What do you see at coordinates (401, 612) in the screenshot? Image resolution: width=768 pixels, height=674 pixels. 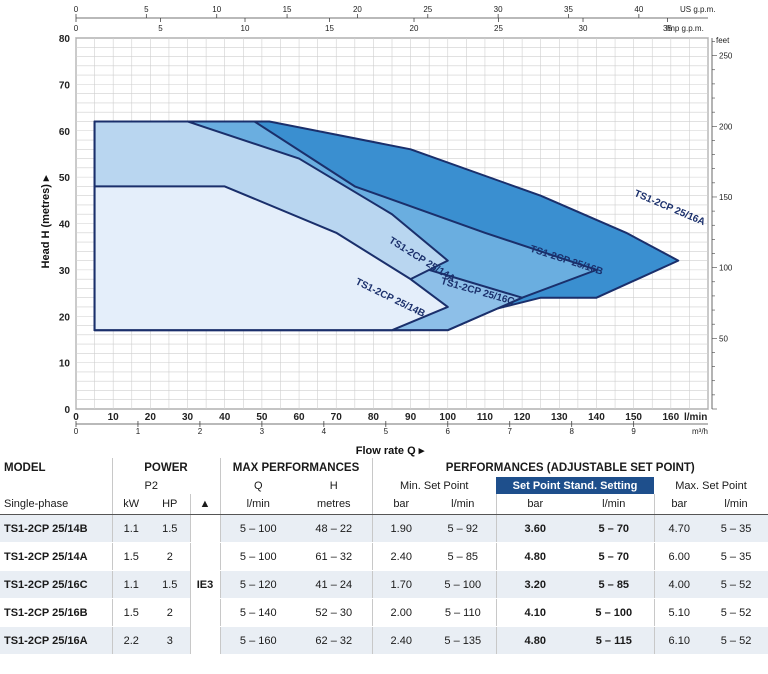 I see `cell-min-bar: 2.00` at bounding box center [401, 612].